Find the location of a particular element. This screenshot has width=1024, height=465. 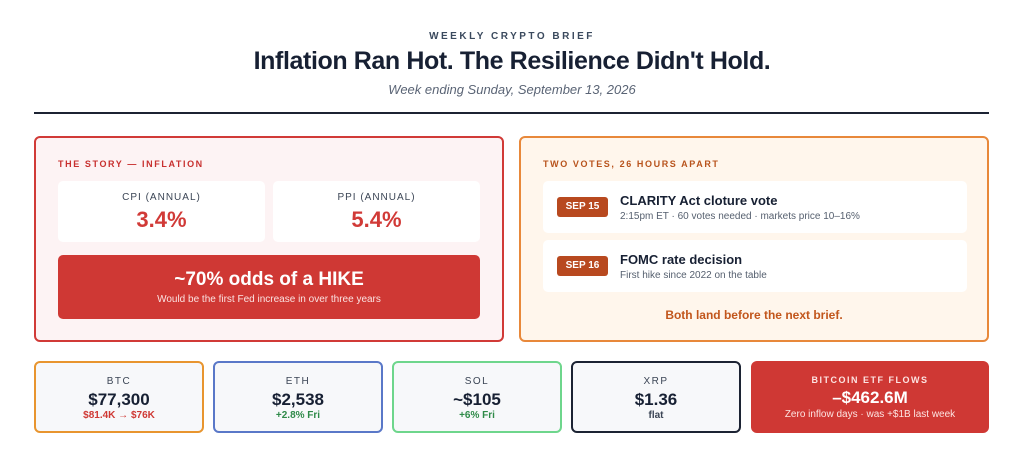

ppi-stat-card: PPI (ANNUAL) 5.4% is located at coordinates (376, 211).